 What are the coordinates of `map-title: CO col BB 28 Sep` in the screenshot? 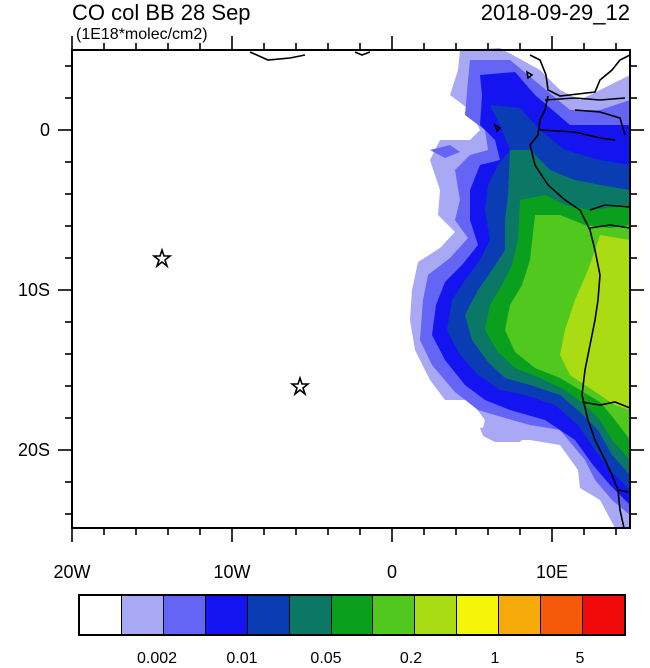 It's located at (161, 12).